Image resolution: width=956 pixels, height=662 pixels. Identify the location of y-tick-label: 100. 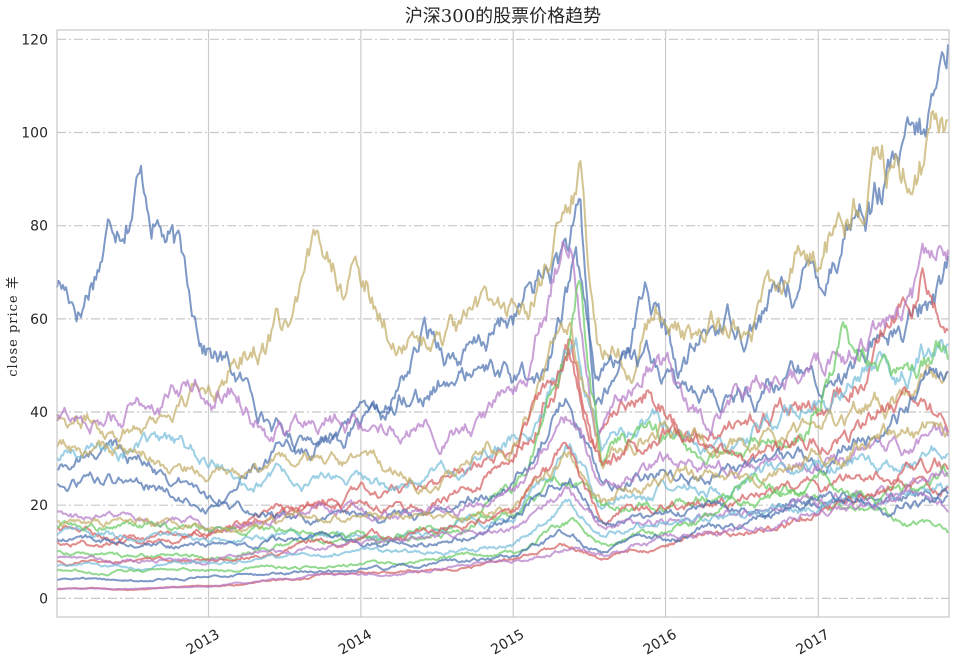
(34, 133).